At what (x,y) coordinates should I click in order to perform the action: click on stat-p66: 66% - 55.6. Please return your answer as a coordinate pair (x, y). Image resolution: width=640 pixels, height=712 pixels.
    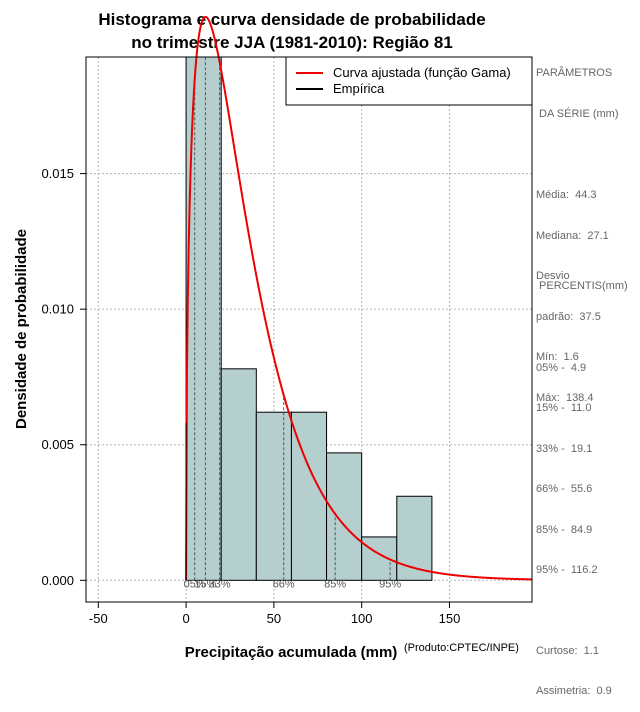
    Looking at the image, I should click on (564, 489).